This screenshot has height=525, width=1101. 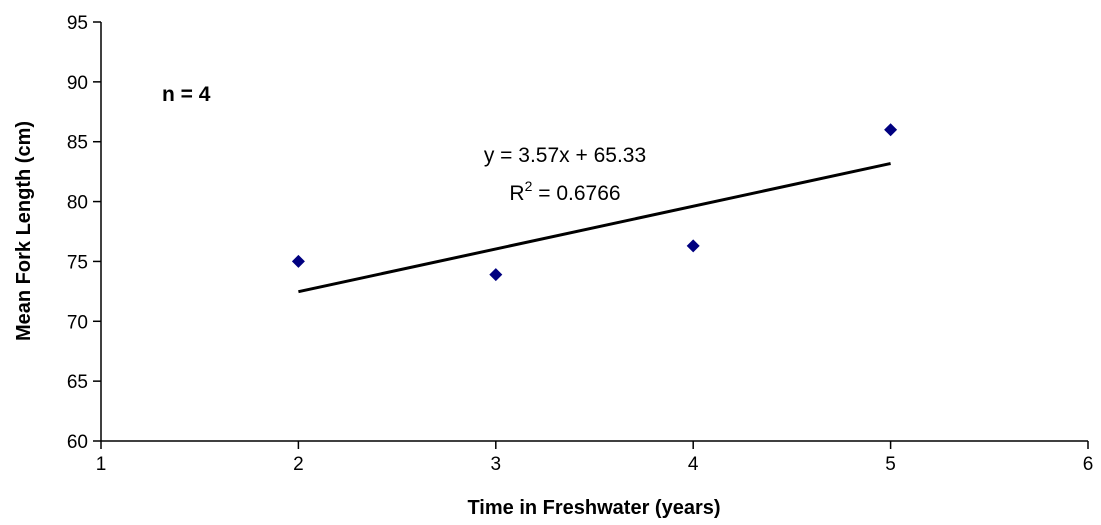 What do you see at coordinates (77, 23) in the screenshot?
I see `y-tick-label-7: 95` at bounding box center [77, 23].